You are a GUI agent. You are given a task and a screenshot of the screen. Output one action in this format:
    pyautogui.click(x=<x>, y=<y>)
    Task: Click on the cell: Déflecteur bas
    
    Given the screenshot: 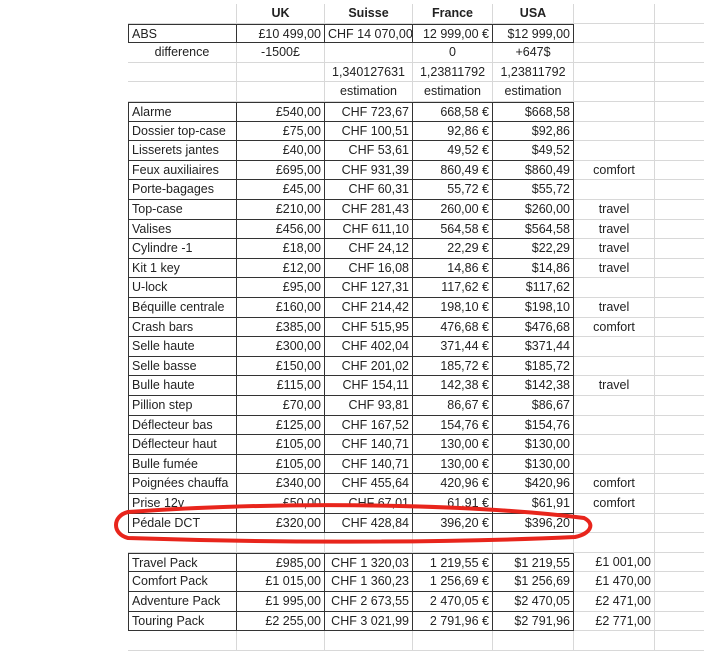 What is the action you would take?
    pyautogui.click(x=182, y=425)
    